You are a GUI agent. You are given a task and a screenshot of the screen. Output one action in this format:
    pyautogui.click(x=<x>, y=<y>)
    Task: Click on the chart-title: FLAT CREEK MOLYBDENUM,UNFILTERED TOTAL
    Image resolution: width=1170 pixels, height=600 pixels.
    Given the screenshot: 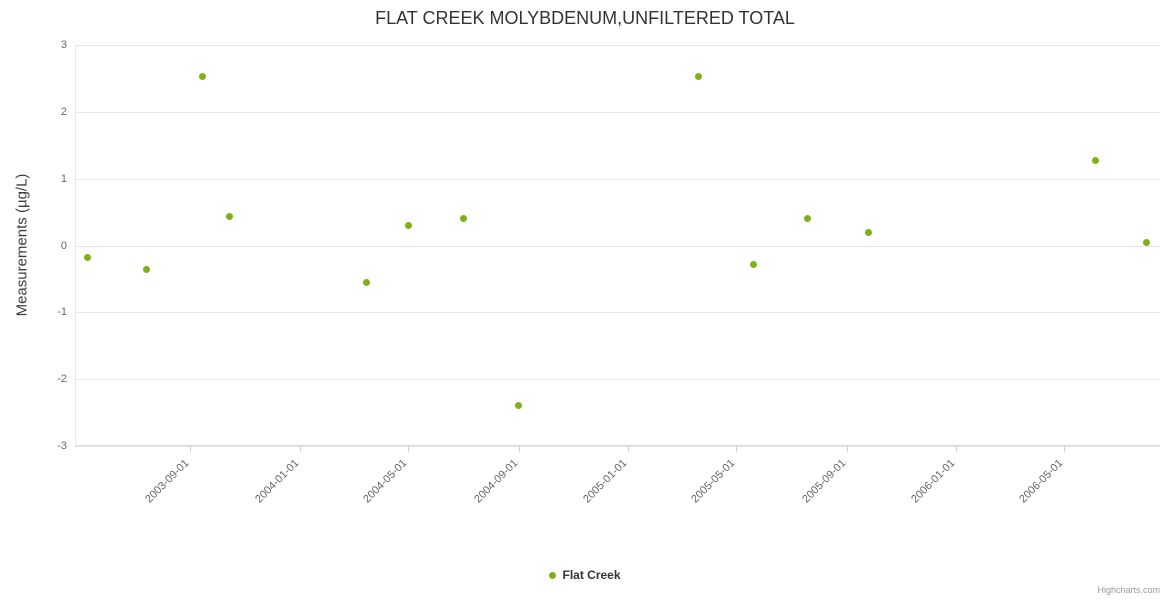 What is the action you would take?
    pyautogui.click(x=585, y=18)
    